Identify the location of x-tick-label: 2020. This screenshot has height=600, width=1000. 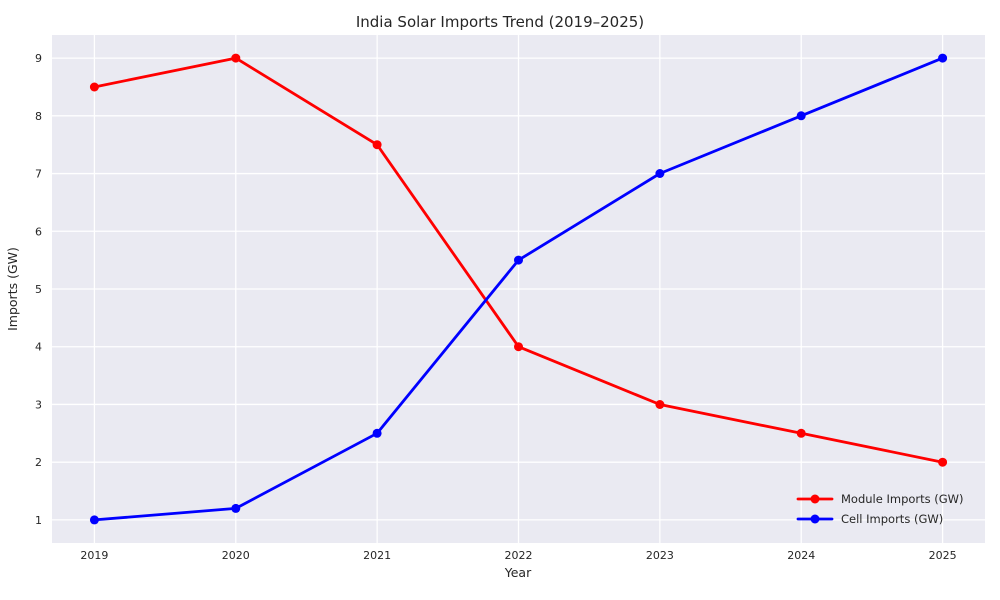
(236, 555).